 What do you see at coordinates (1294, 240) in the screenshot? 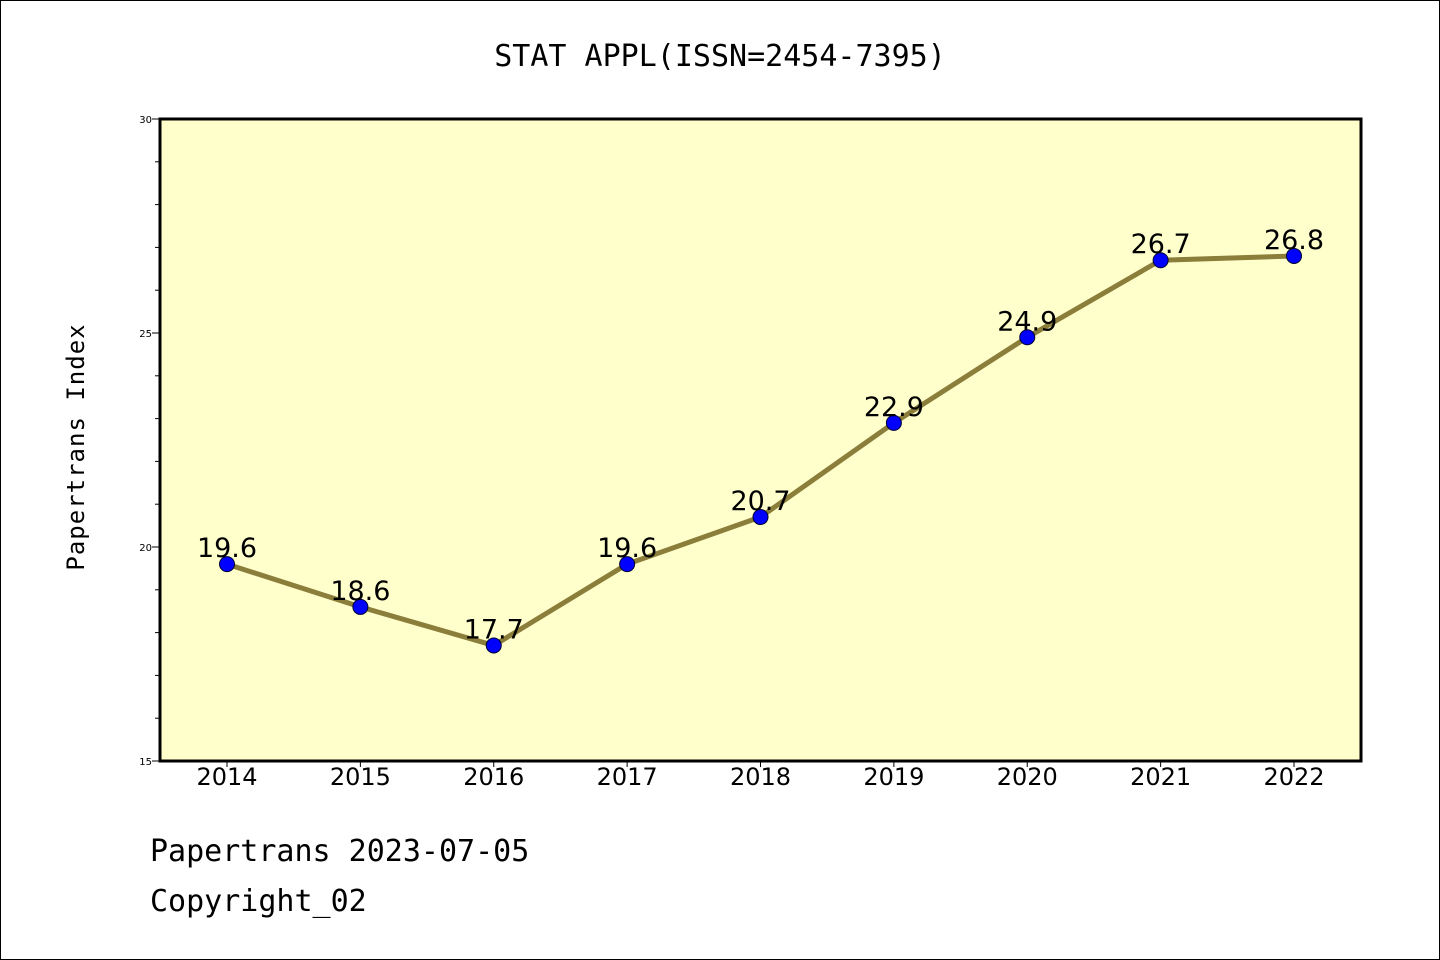
I see `data-label: 26.8` at bounding box center [1294, 240].